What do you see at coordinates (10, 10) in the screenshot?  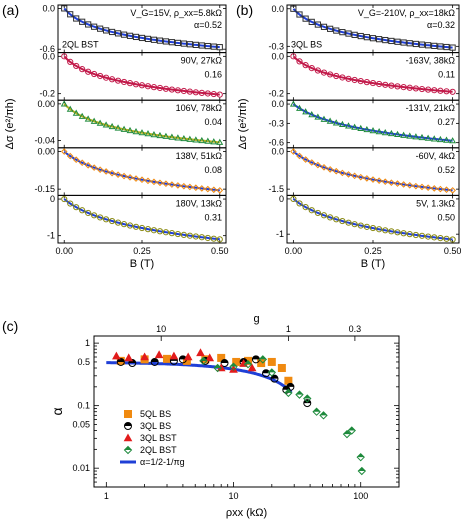 I see `panel-letter: (a)` at bounding box center [10, 10].